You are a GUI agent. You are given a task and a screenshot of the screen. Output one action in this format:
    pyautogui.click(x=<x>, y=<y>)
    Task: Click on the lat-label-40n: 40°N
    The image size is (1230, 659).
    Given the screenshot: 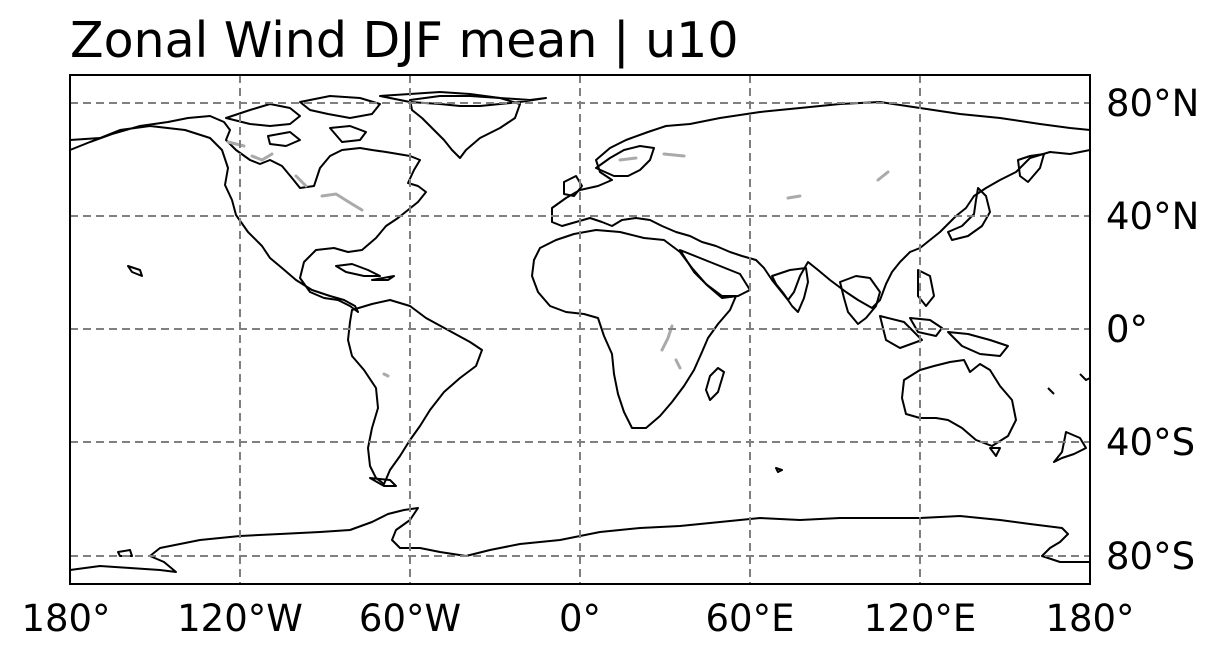 What is the action you would take?
    pyautogui.click(x=1152, y=216)
    